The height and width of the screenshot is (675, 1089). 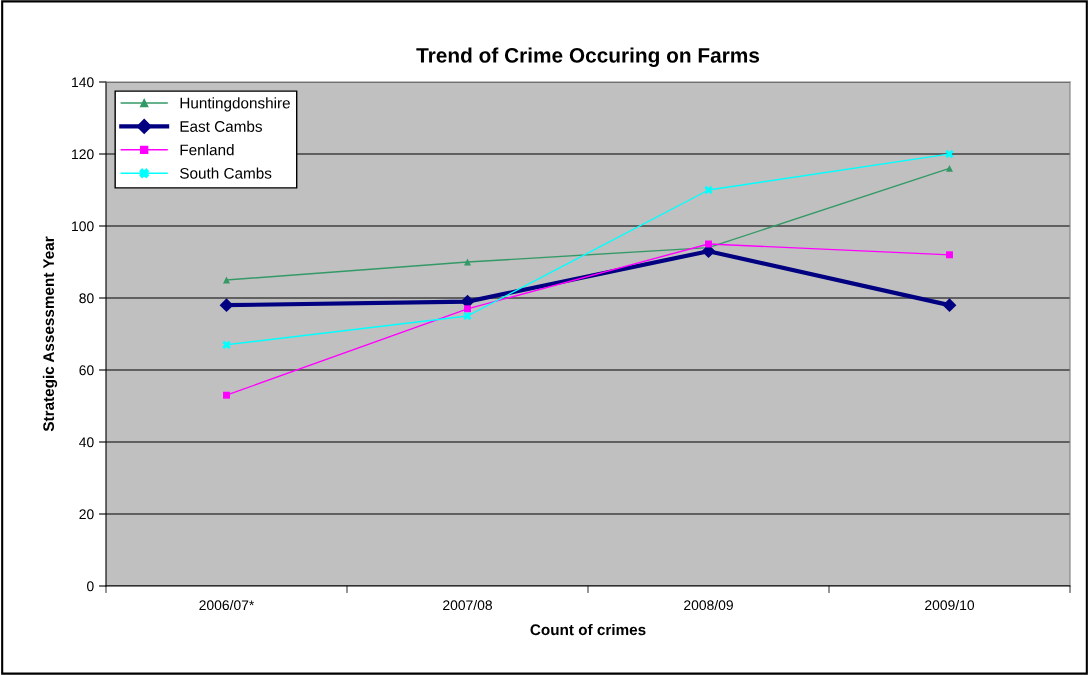 What do you see at coordinates (226, 173) in the screenshot?
I see `legend-label: South Cambs` at bounding box center [226, 173].